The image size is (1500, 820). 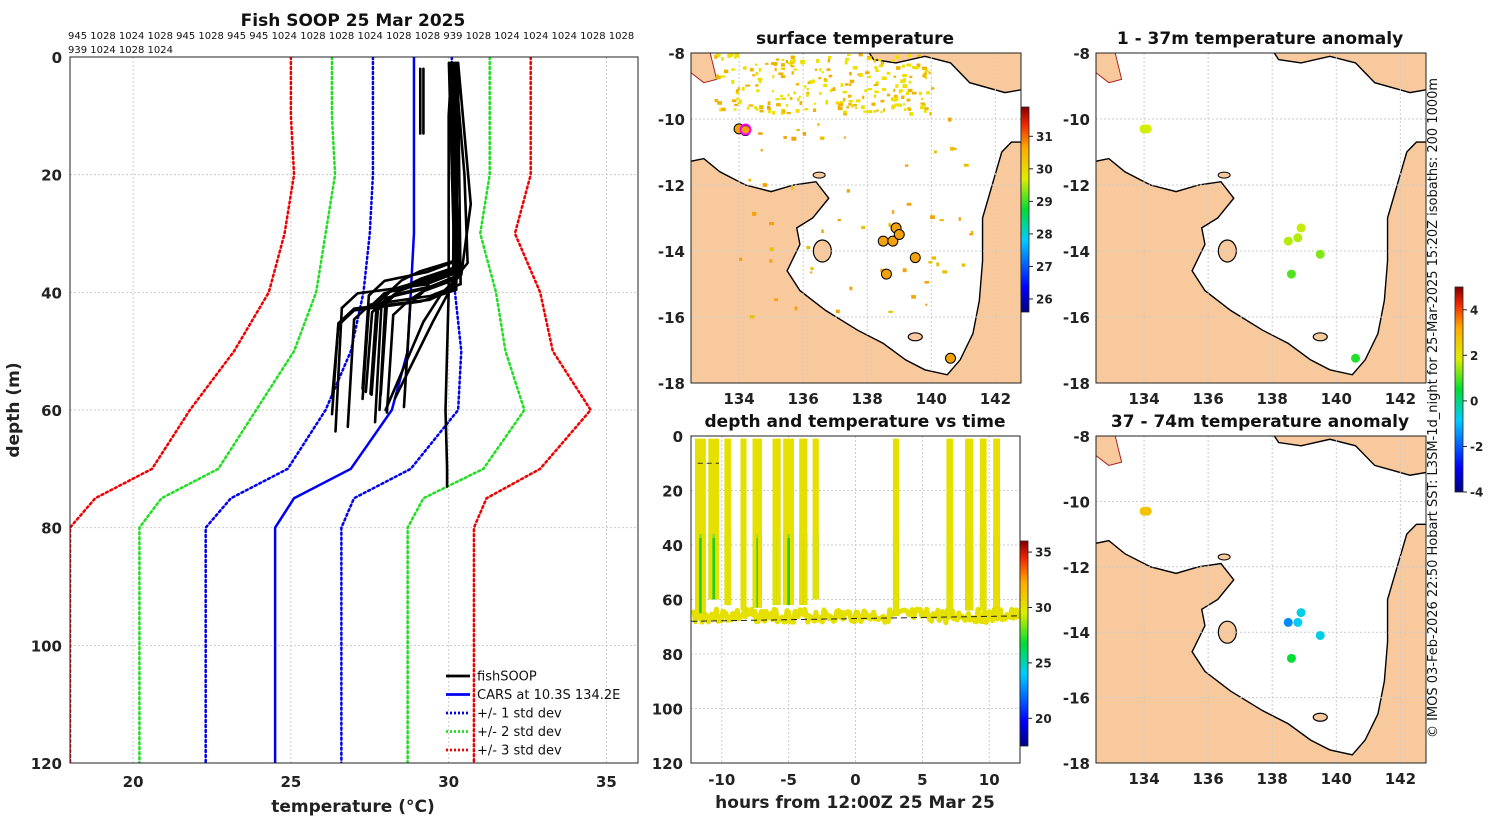 I want to click on map-xtick-label: 134, so click(x=1143, y=399).